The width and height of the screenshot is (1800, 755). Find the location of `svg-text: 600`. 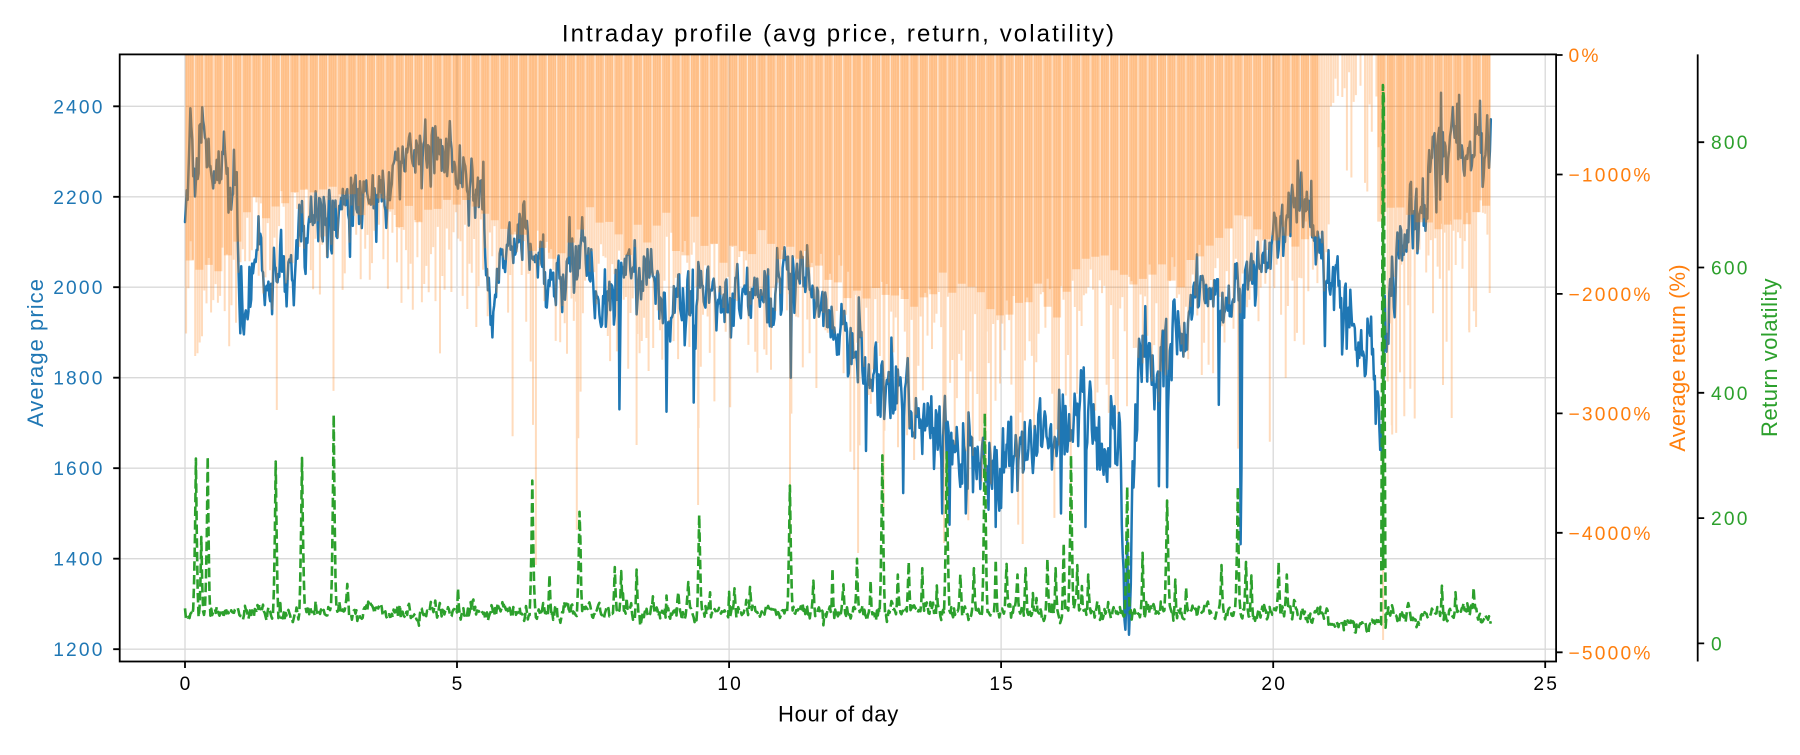

svg-text: 600 is located at coordinates (1730, 269).